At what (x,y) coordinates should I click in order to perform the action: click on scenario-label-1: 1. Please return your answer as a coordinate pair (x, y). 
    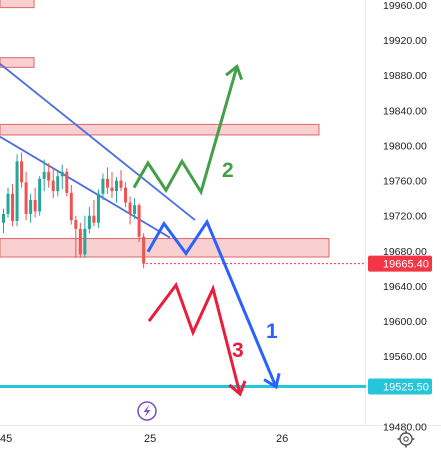
    Looking at the image, I should click on (272, 331).